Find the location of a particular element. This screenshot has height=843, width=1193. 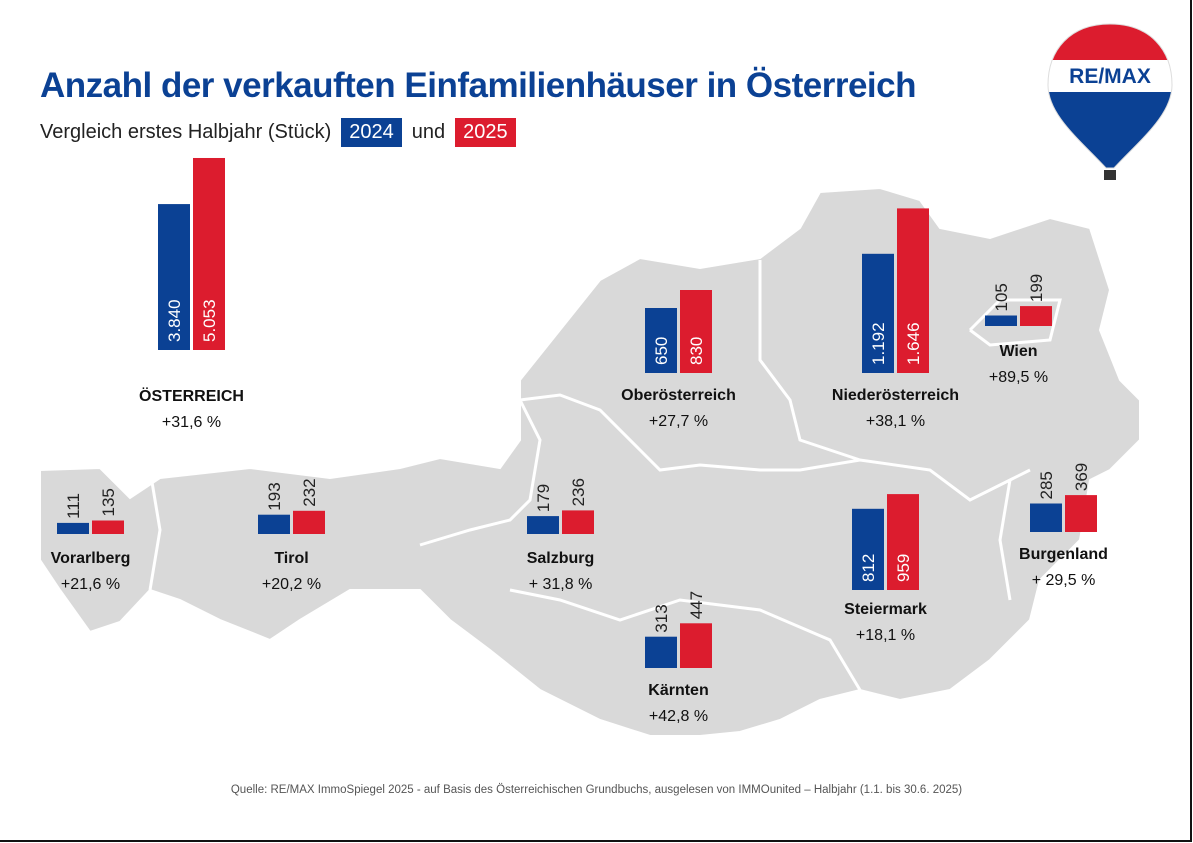

change-label-steiermark: +18,1 % is located at coordinates (885, 635).